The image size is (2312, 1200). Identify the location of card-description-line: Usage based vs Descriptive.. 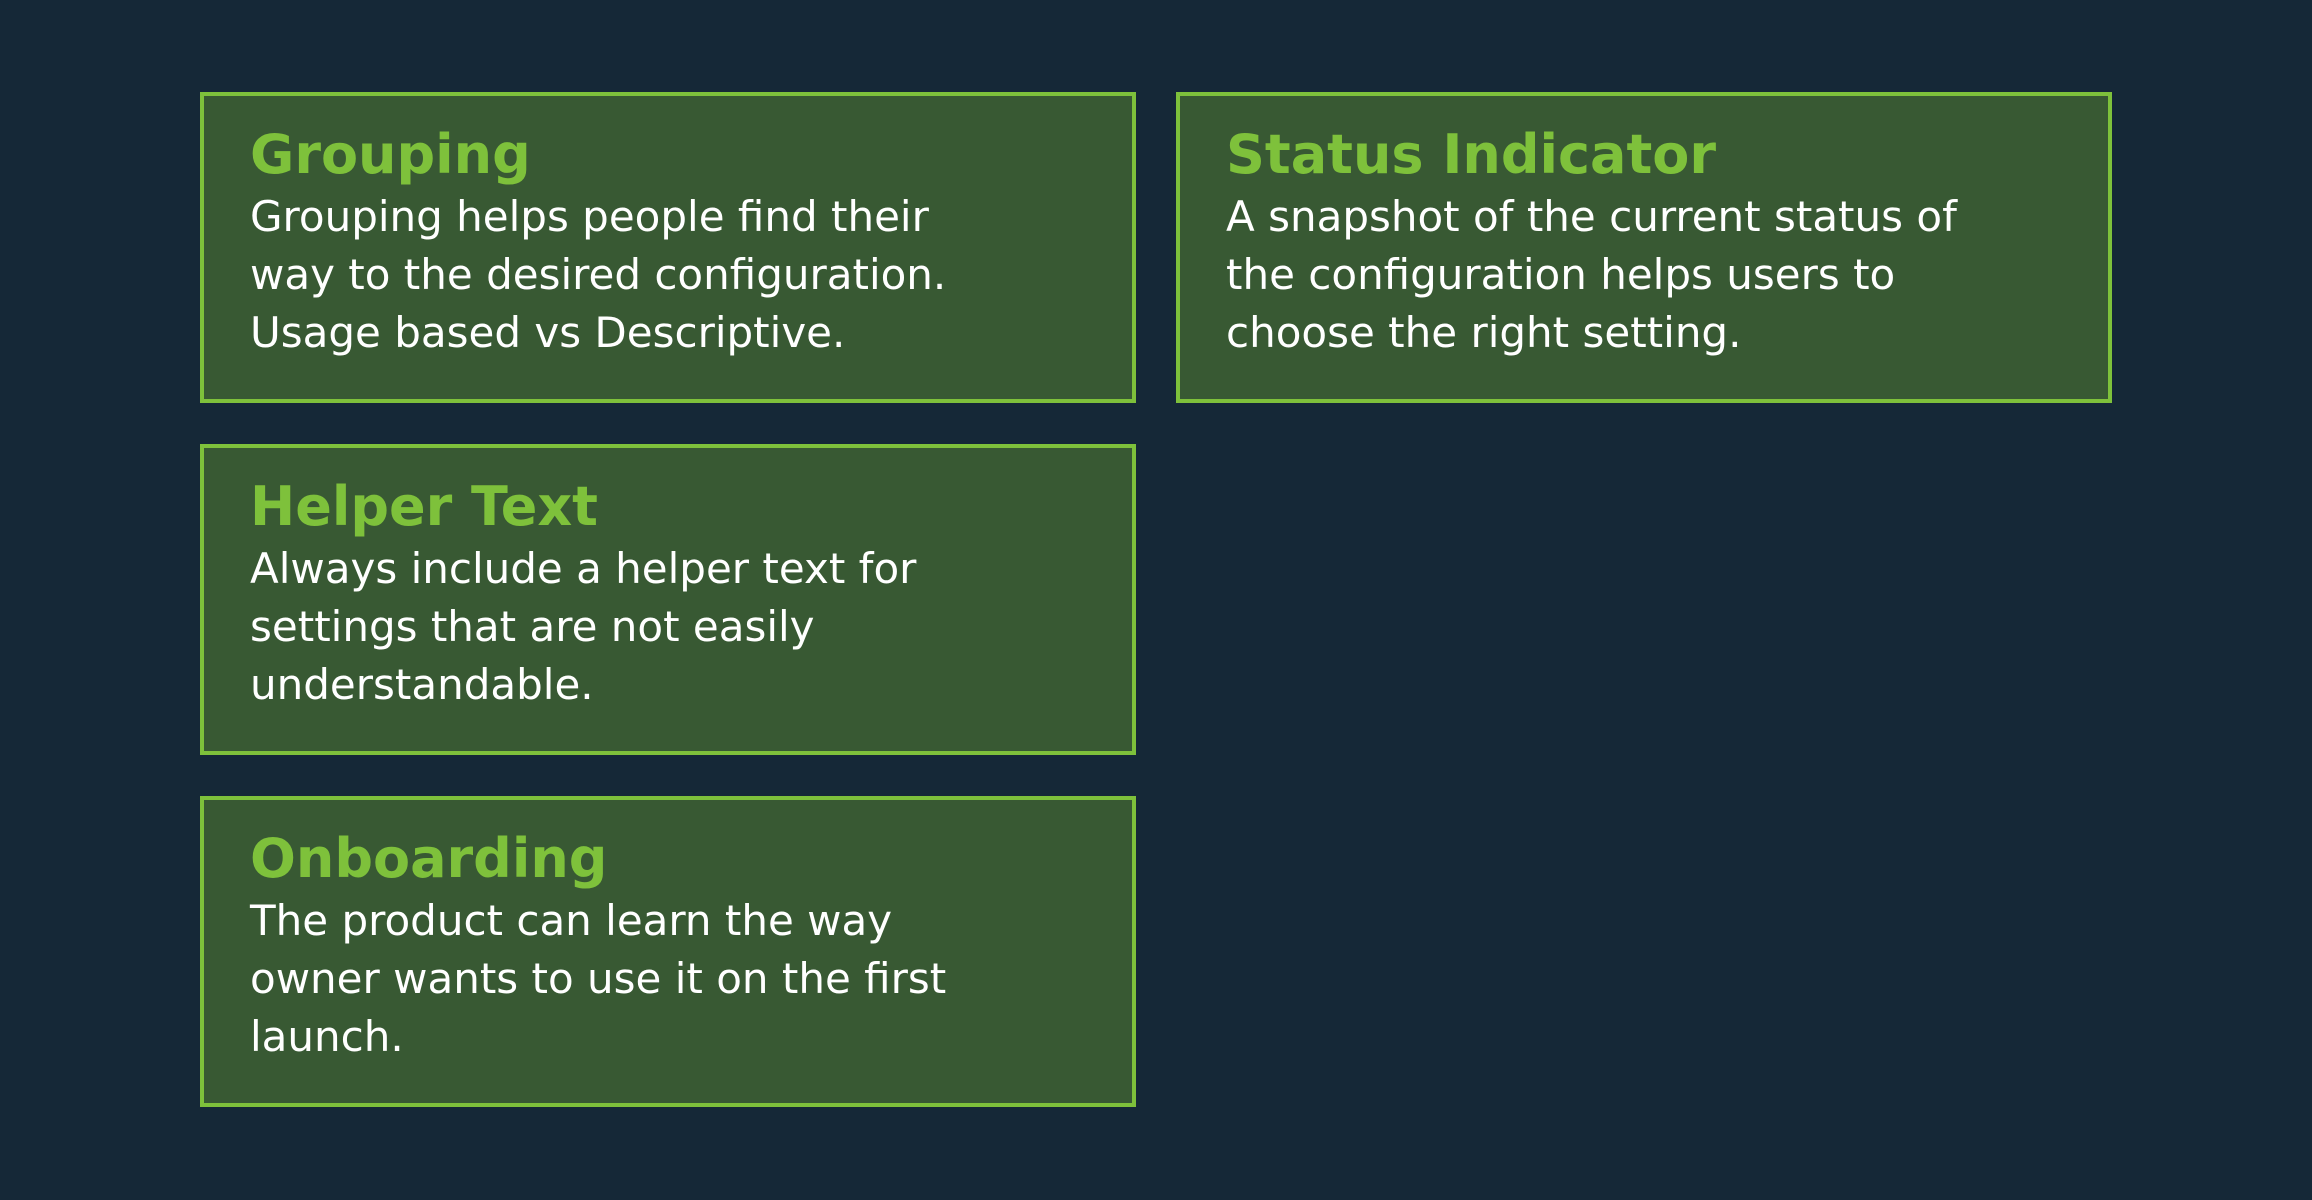
(548, 332).